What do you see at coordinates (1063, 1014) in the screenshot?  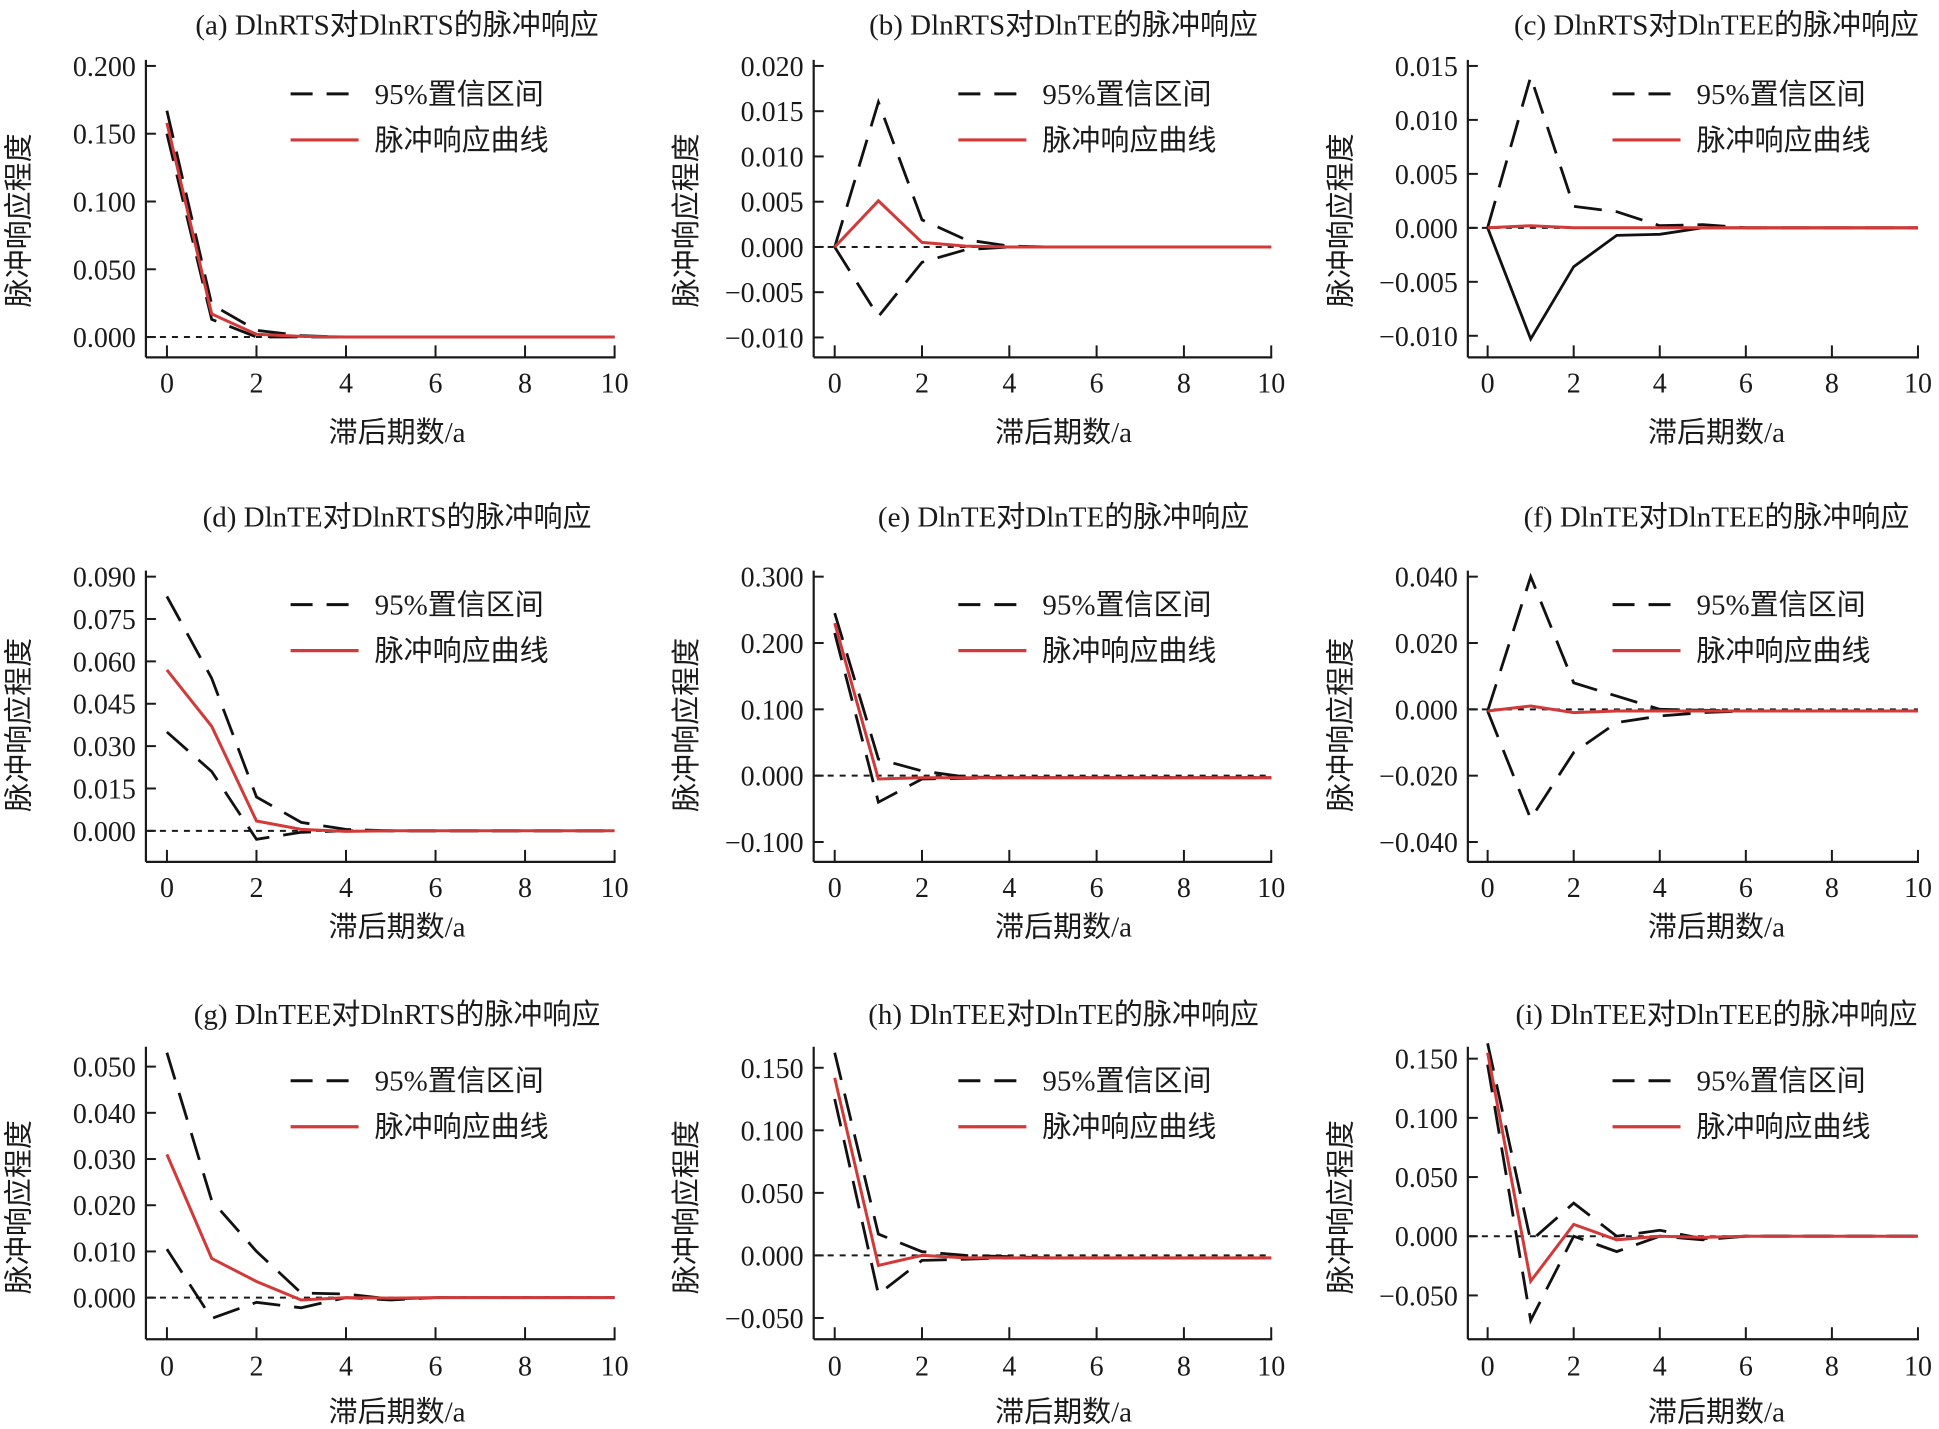 I see `panel-title: (h) DlnTEE对DlnTE的脉冲响应` at bounding box center [1063, 1014].